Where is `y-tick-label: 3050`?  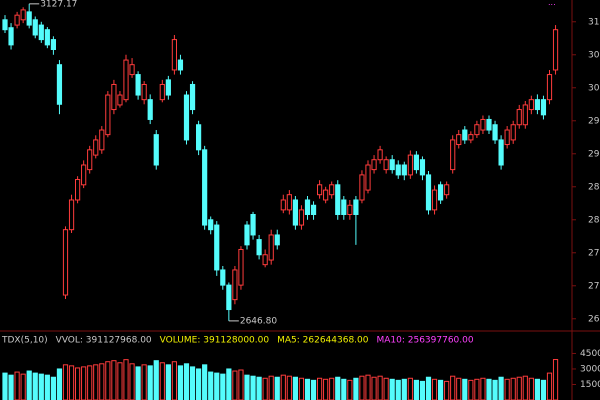 y-tick-label: 3050 is located at coordinates (594, 55).